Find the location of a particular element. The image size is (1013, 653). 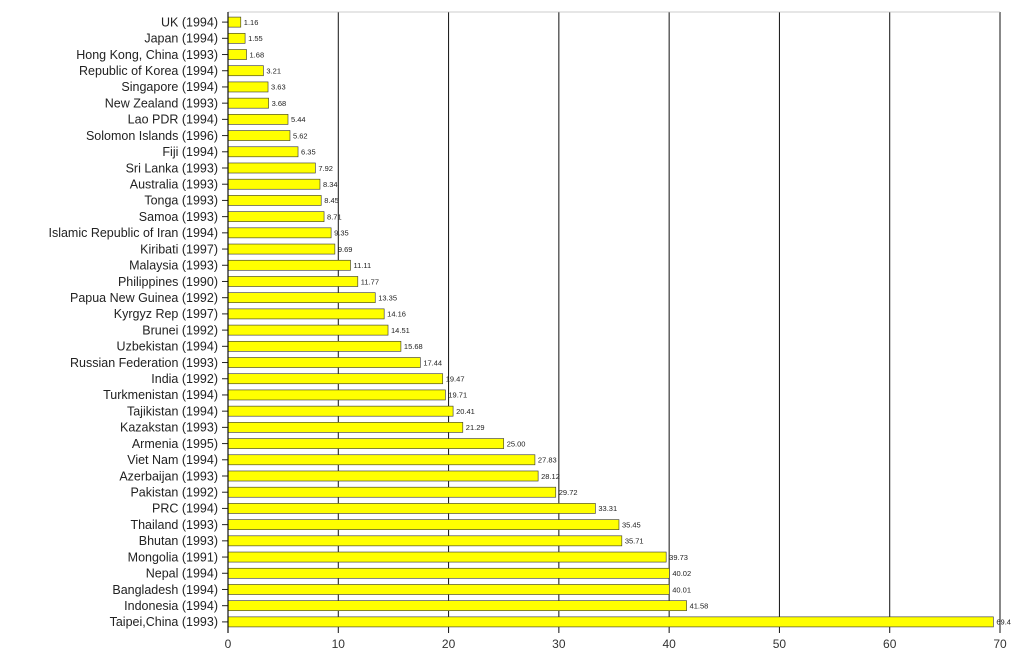

value-label: 15.68 is located at coordinates (413, 346).